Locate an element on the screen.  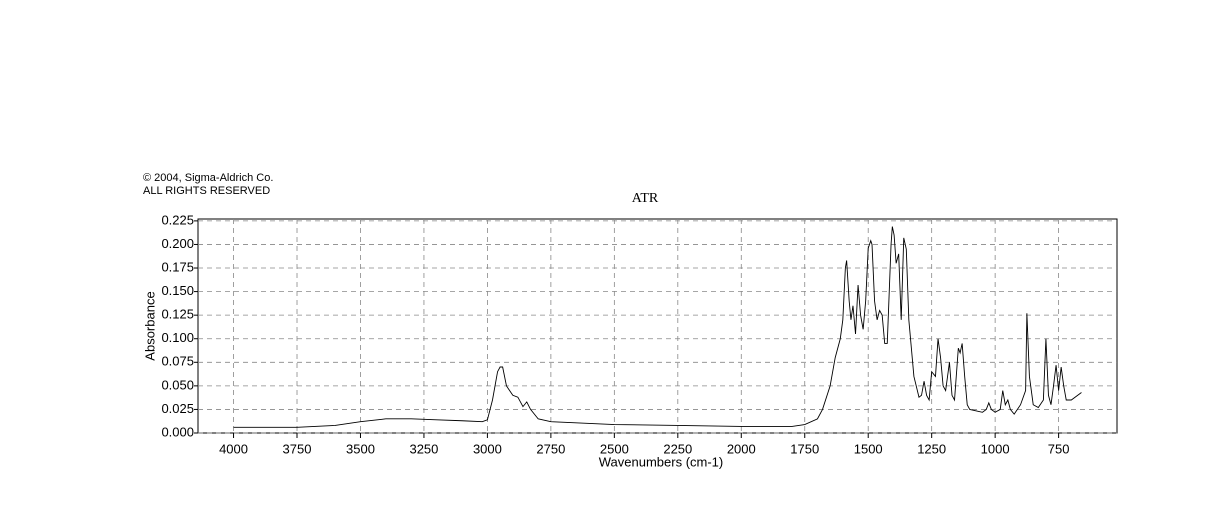
rights: ALL RIGHTS RESERVED is located at coordinates (206, 191).